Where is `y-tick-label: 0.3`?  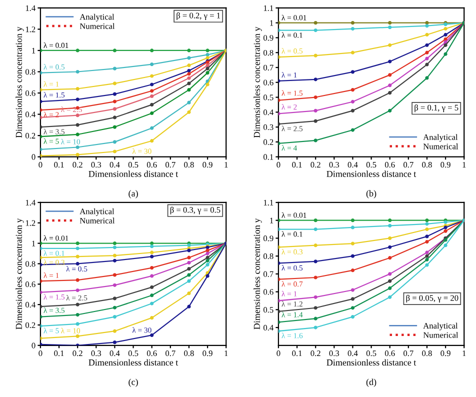 y-tick-label: 0.3 is located at coordinates (269, 127).